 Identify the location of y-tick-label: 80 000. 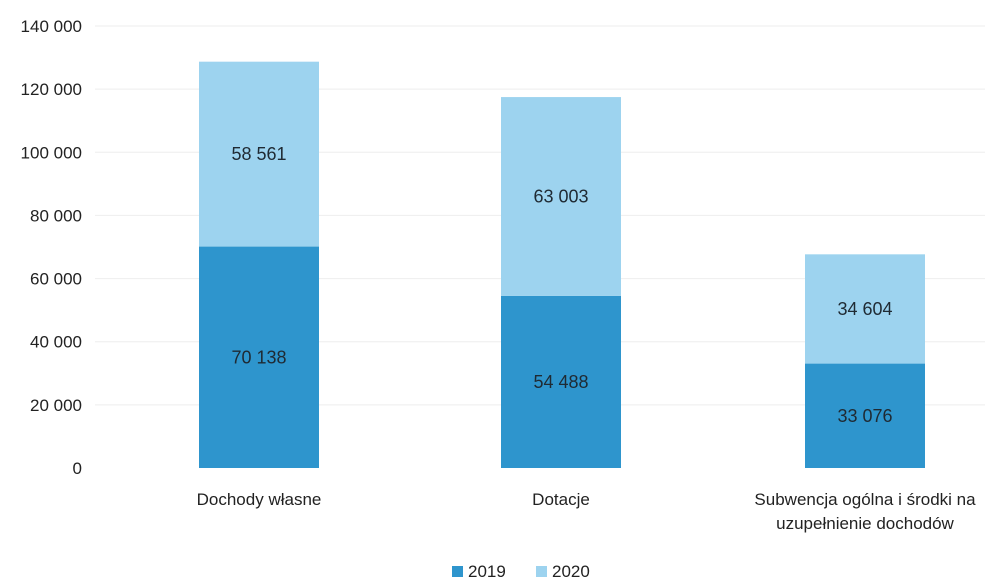
(56, 215).